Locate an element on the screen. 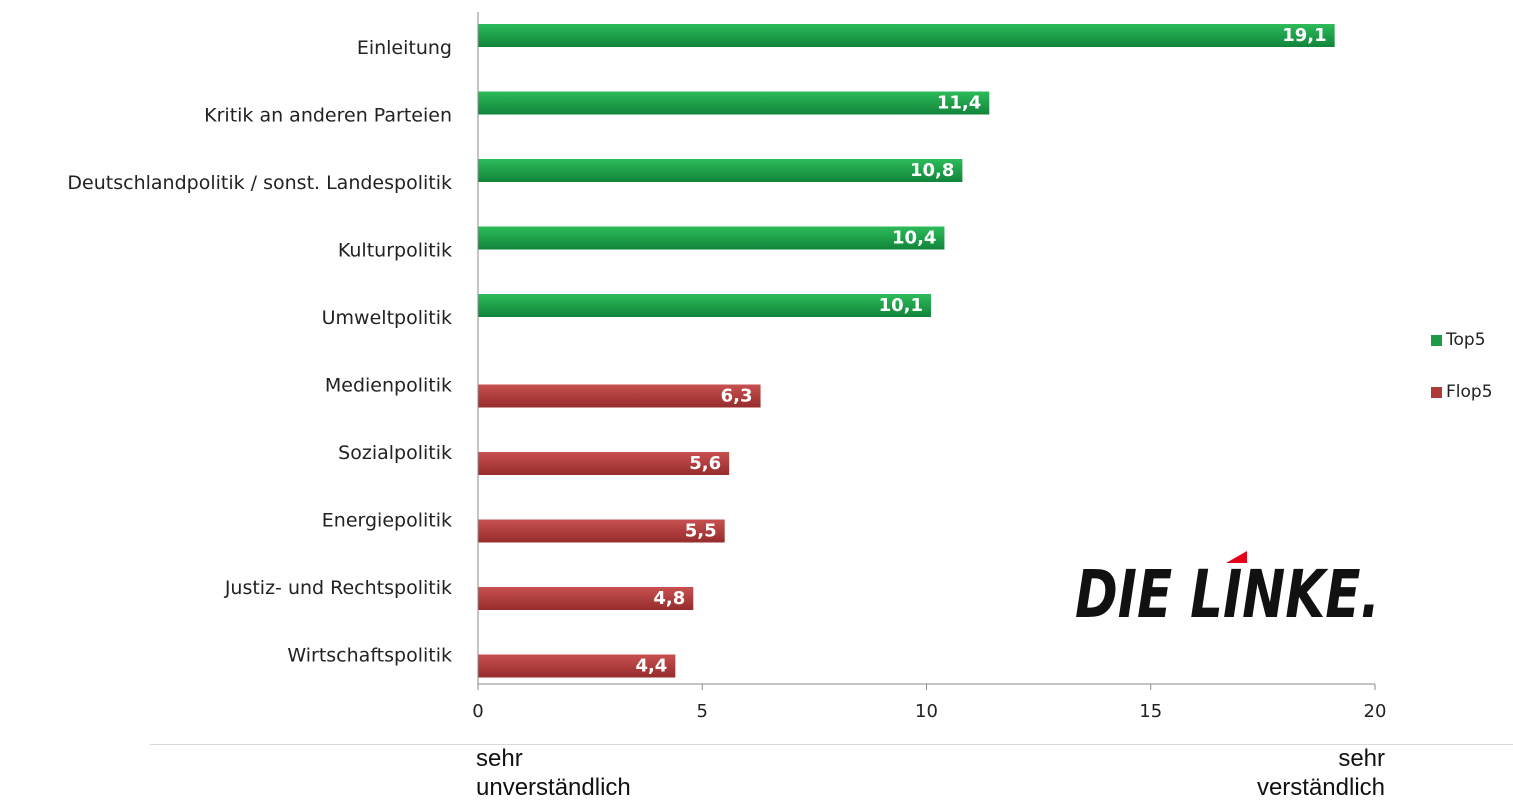  legend-label-top5: Top5 is located at coordinates (1466, 340).